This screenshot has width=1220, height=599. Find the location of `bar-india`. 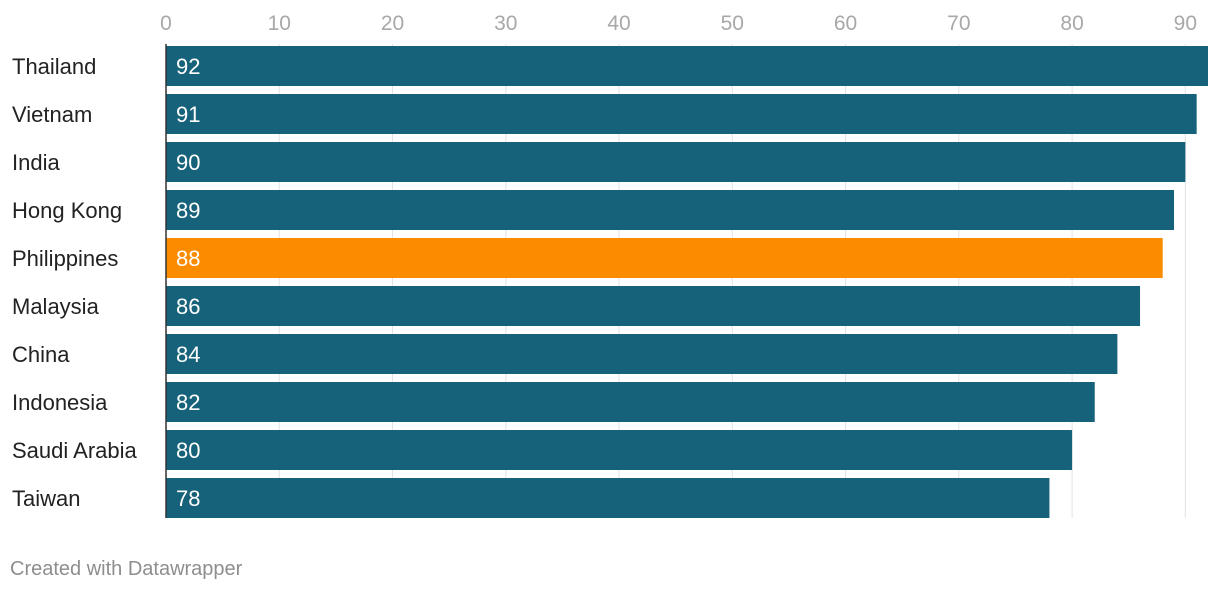

bar-india is located at coordinates (676, 162).